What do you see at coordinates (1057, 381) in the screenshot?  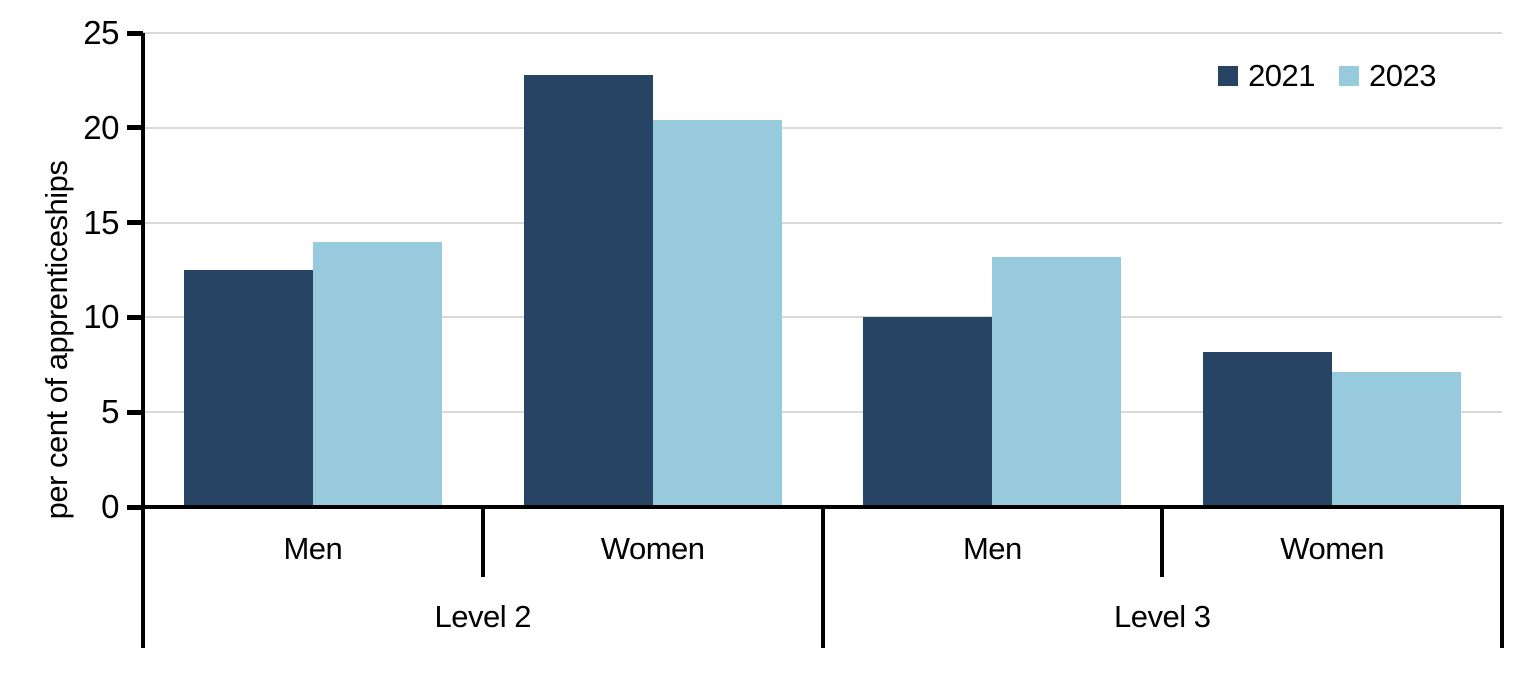 I see `bar-2023-level-3-men` at bounding box center [1057, 381].